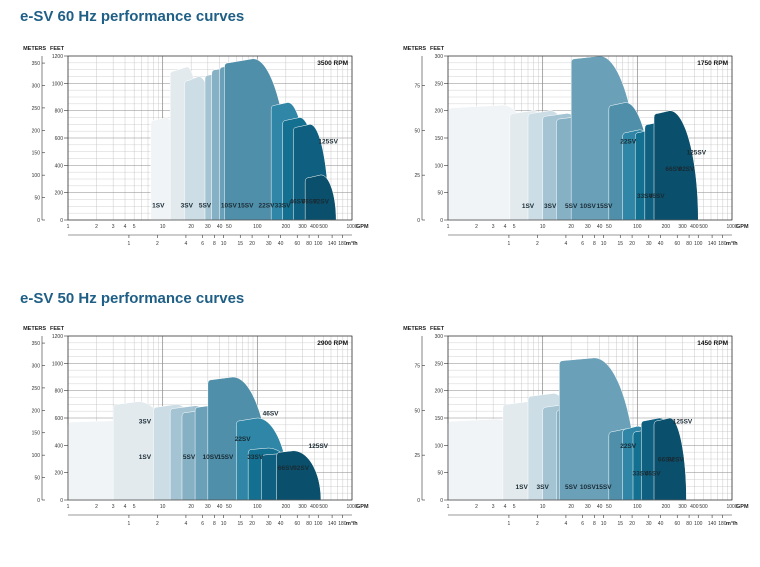 The width and height of the screenshot is (760, 567). I want to click on feet-tick-label: 100, so click(439, 166).